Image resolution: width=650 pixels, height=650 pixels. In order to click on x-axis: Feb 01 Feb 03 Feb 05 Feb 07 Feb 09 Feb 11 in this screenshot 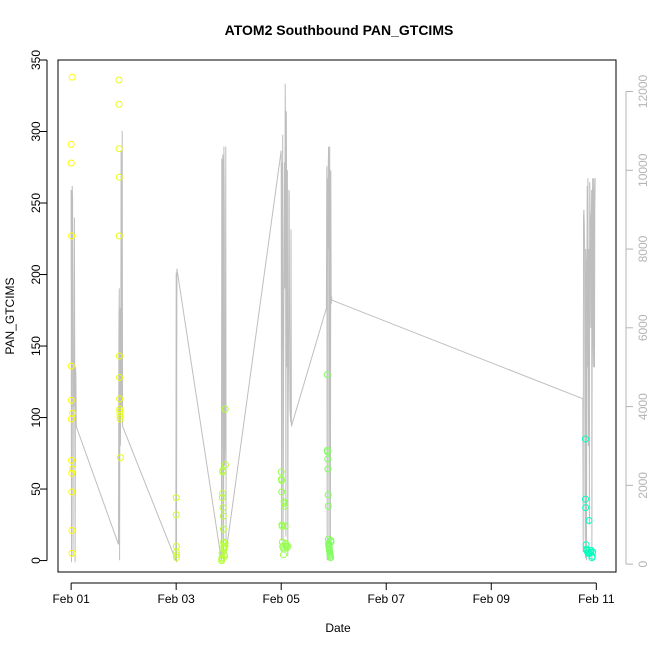, I will do `click(333, 594)`.